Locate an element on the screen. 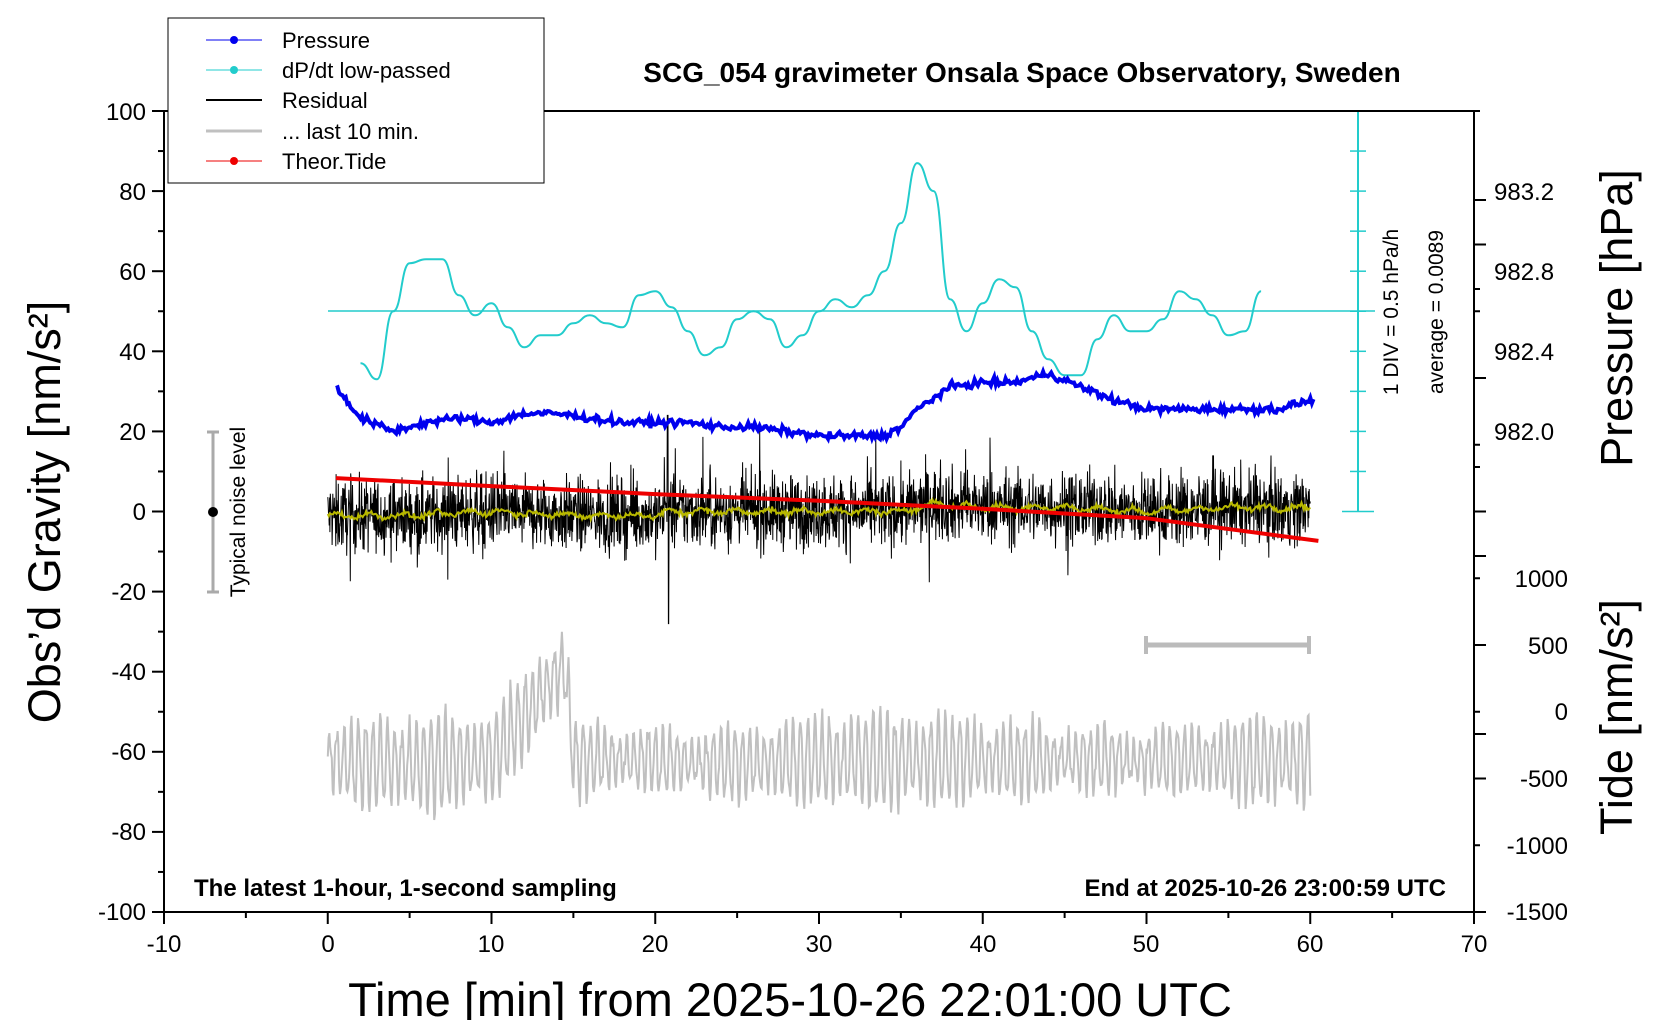  pressure-line is located at coordinates (825, 405).